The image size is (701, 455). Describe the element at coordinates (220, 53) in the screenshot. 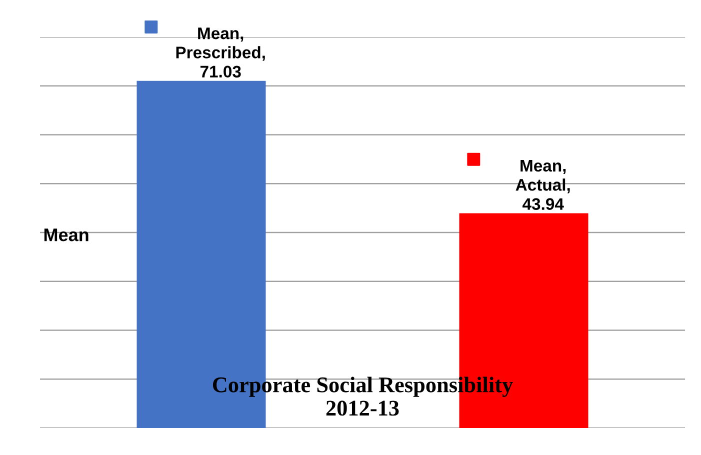

I see `data-label: Mean, Prescribed, 71.03` at that location.